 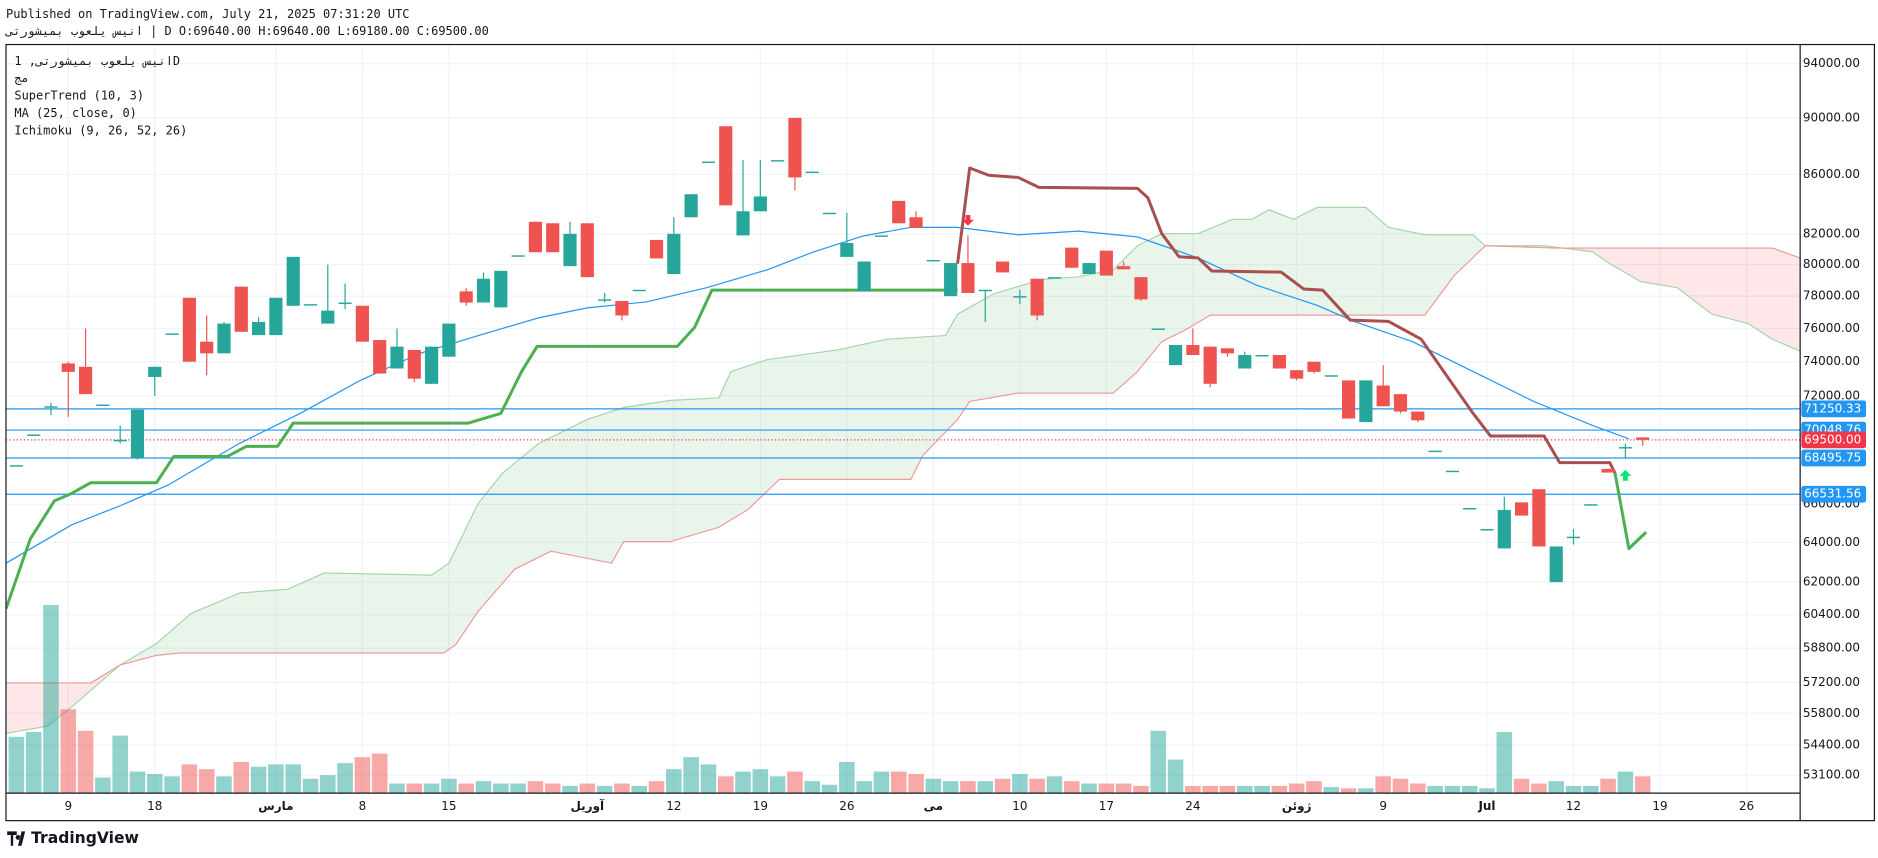 What do you see at coordinates (760, 806) in the screenshot?
I see `x-tick-label: 19` at bounding box center [760, 806].